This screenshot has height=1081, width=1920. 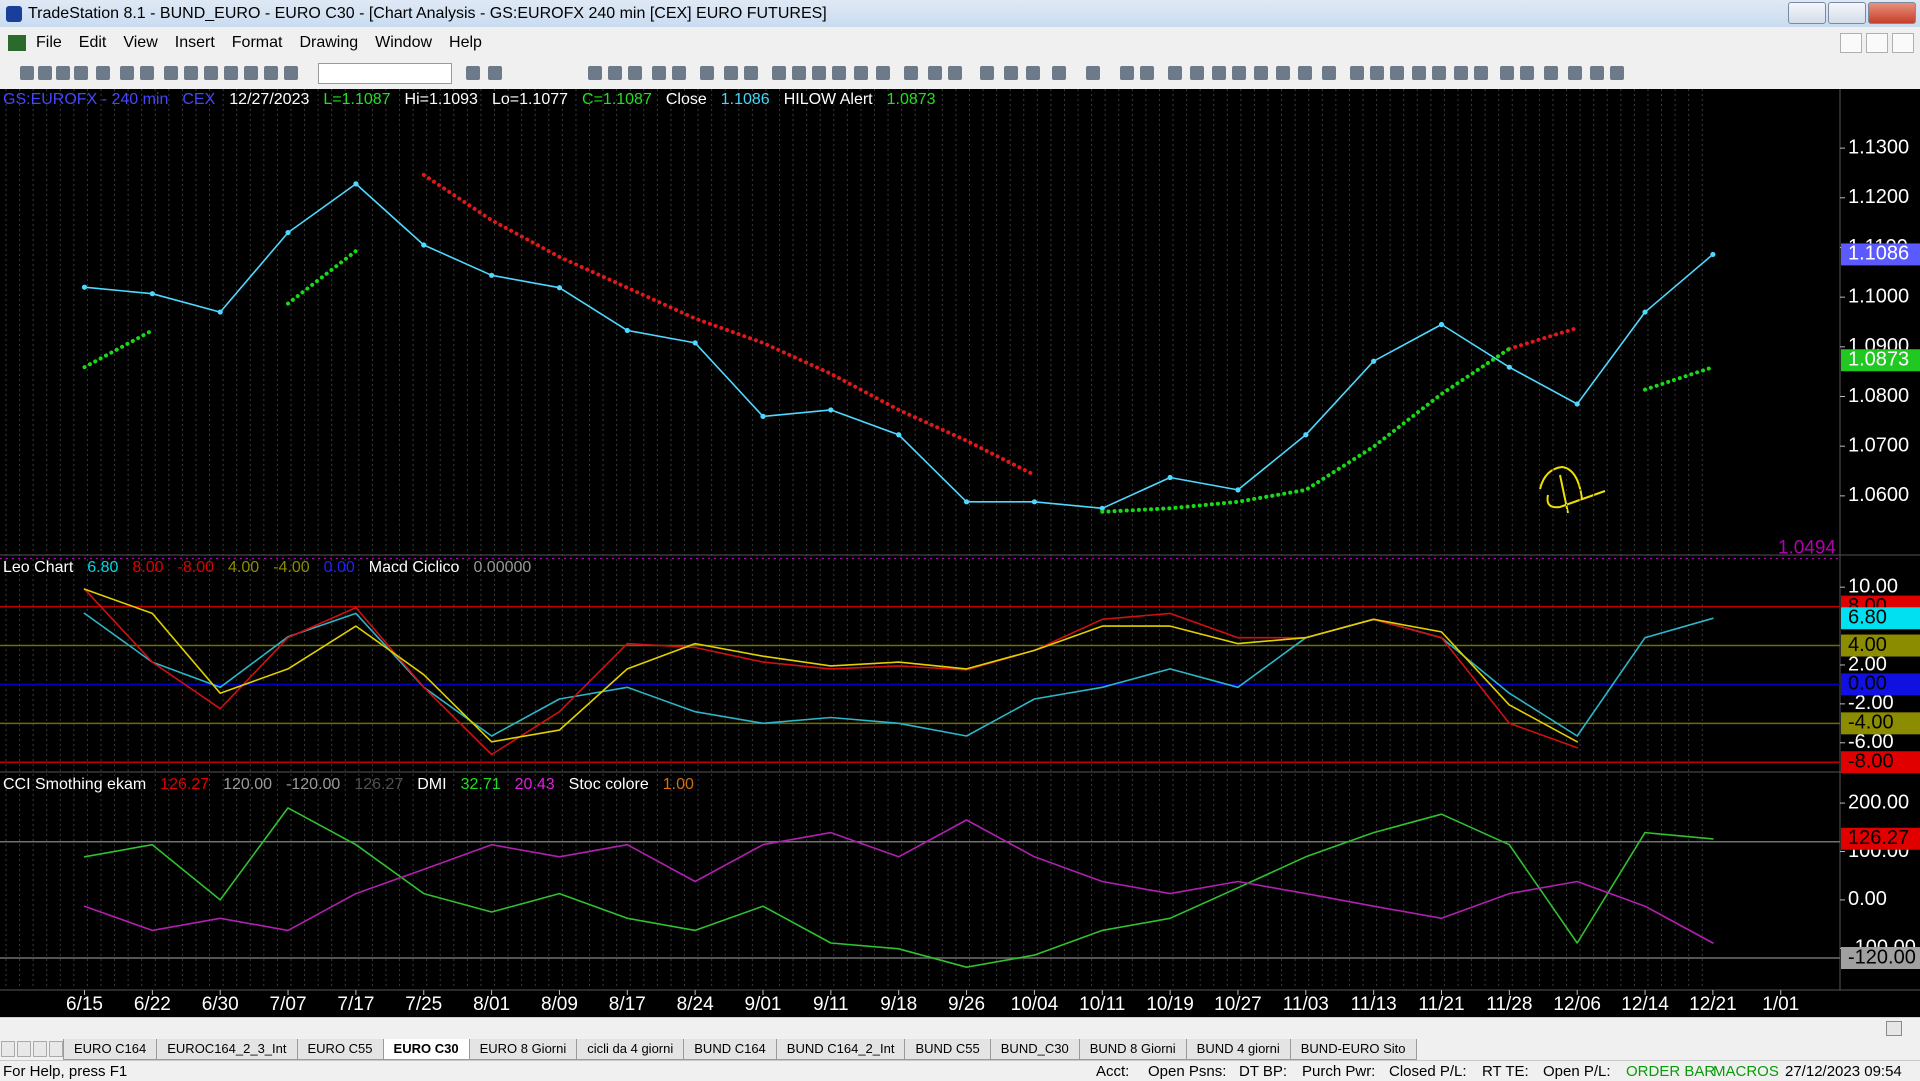 What do you see at coordinates (1034, 1049) in the screenshot?
I see `tab: BUND_C30` at bounding box center [1034, 1049].